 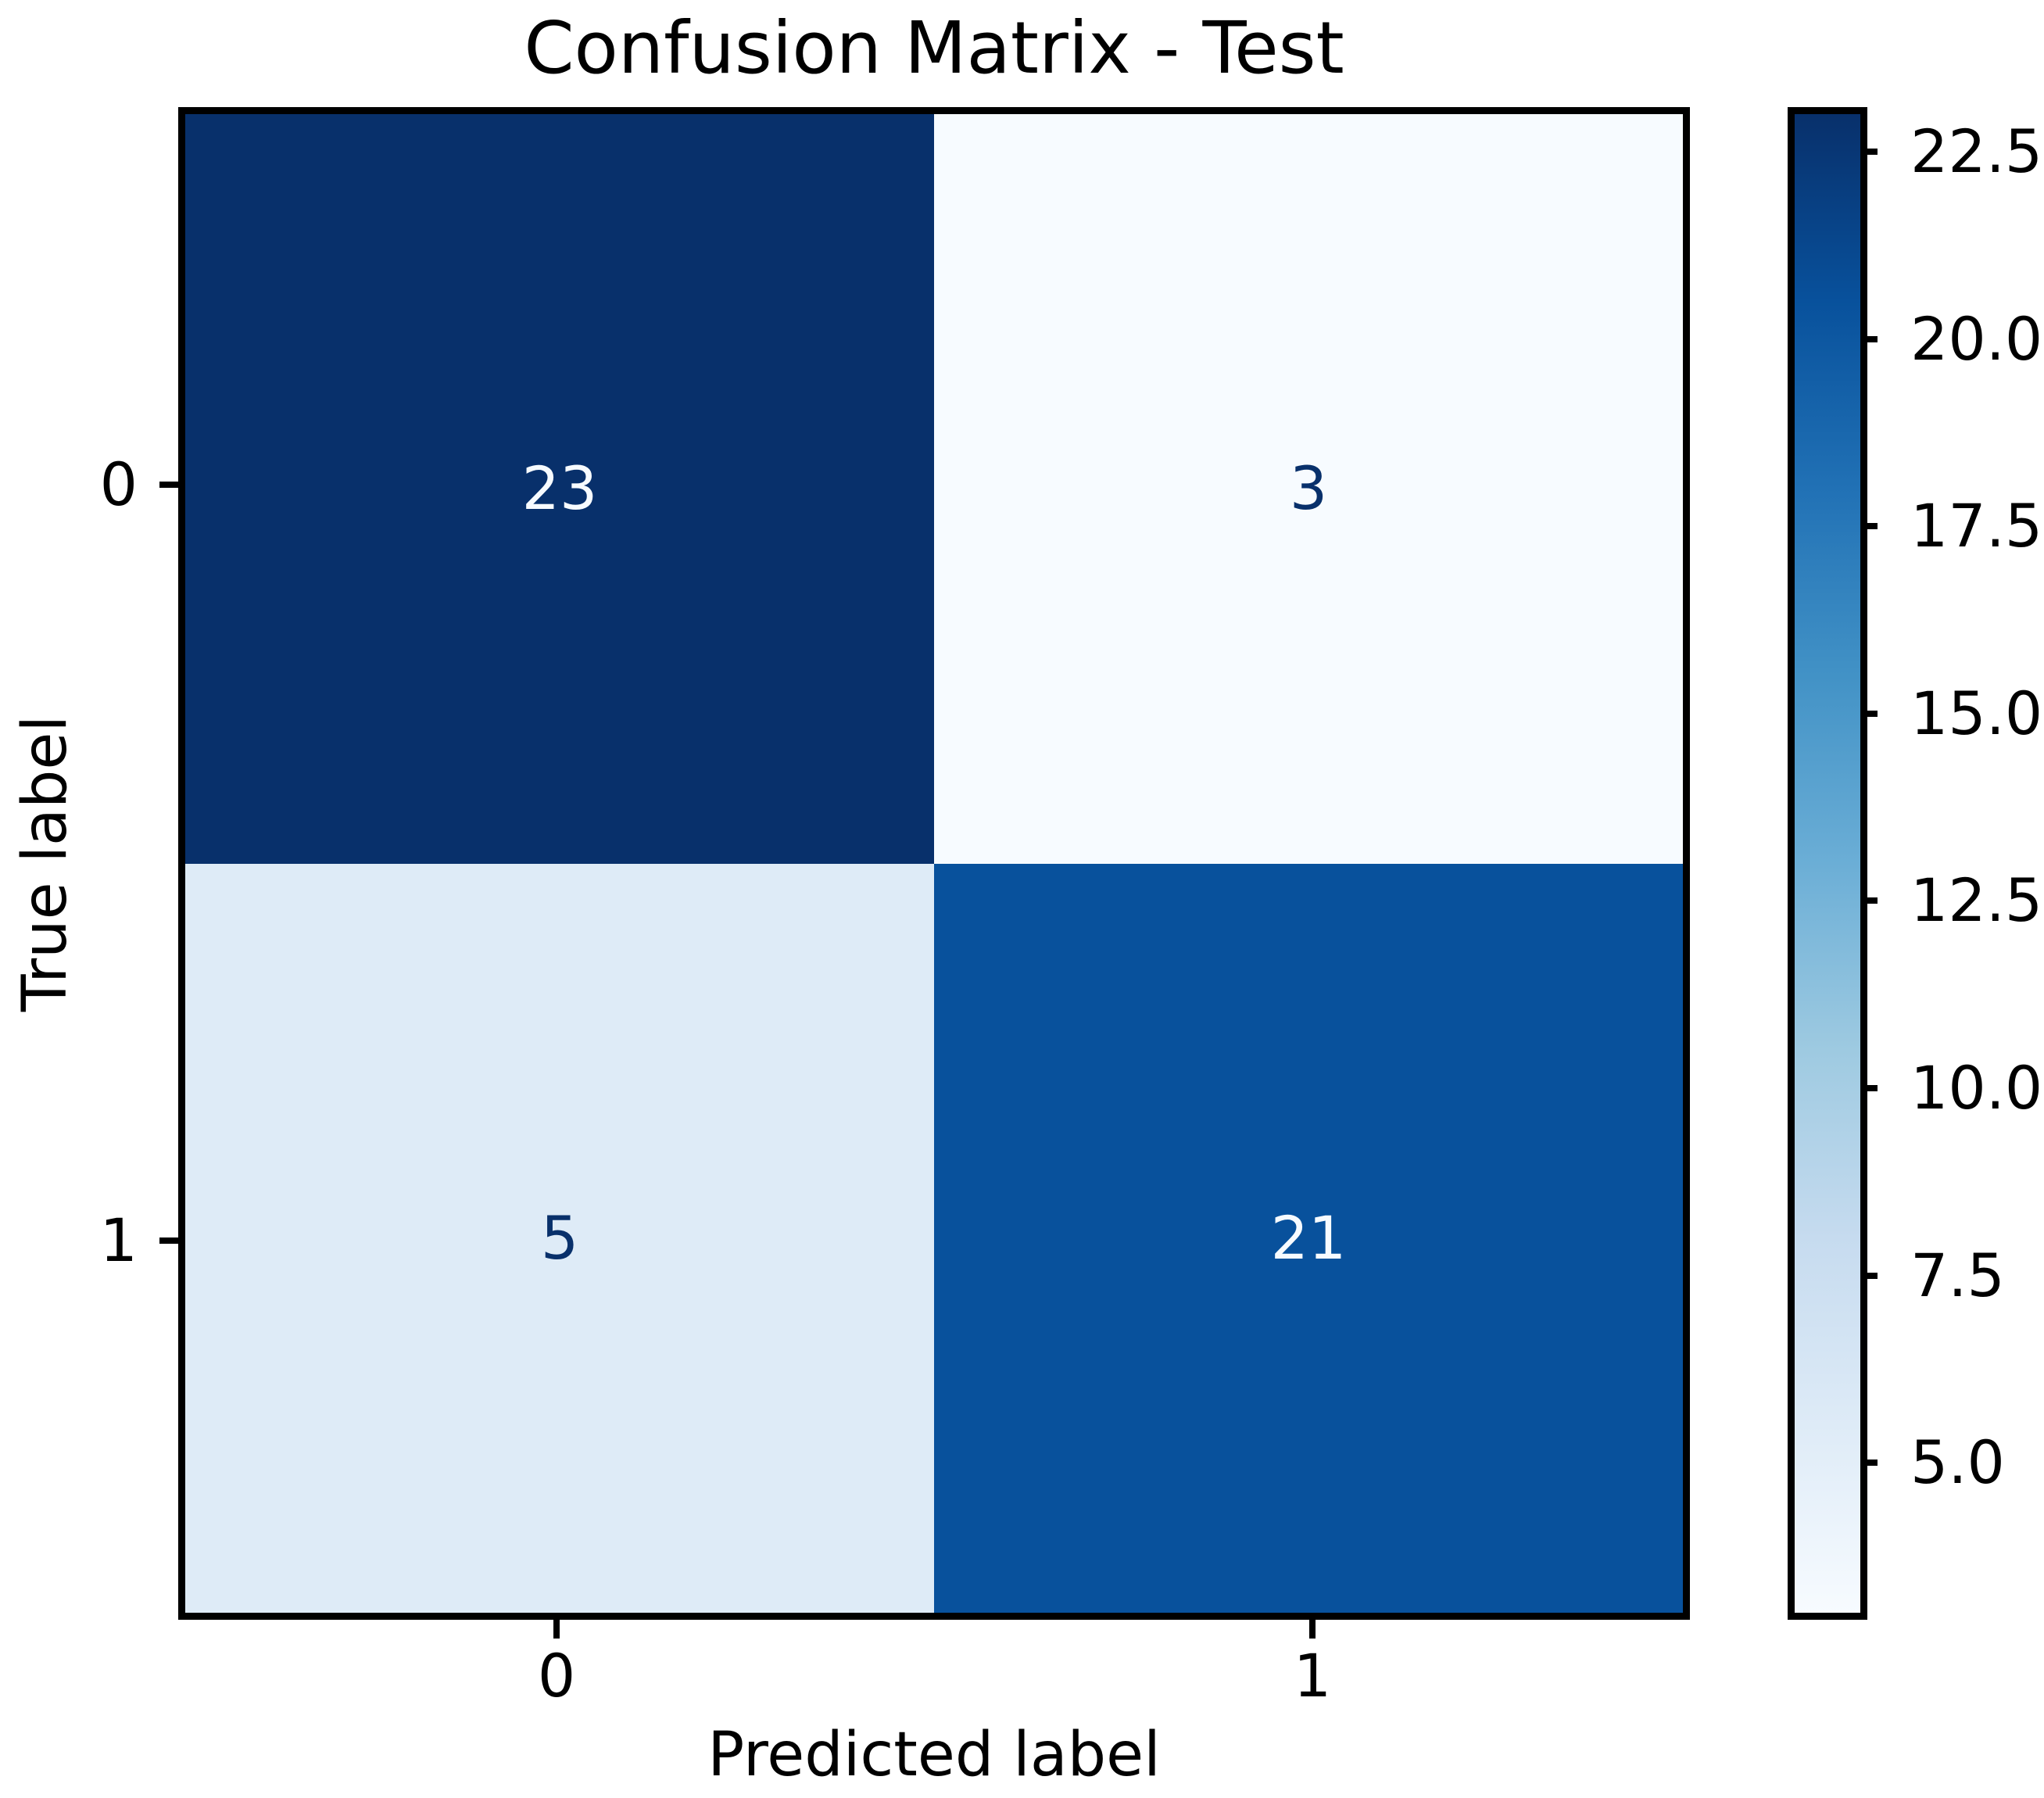 What do you see at coordinates (556, 1675) in the screenshot?
I see `x-tick-label-0: 0` at bounding box center [556, 1675].